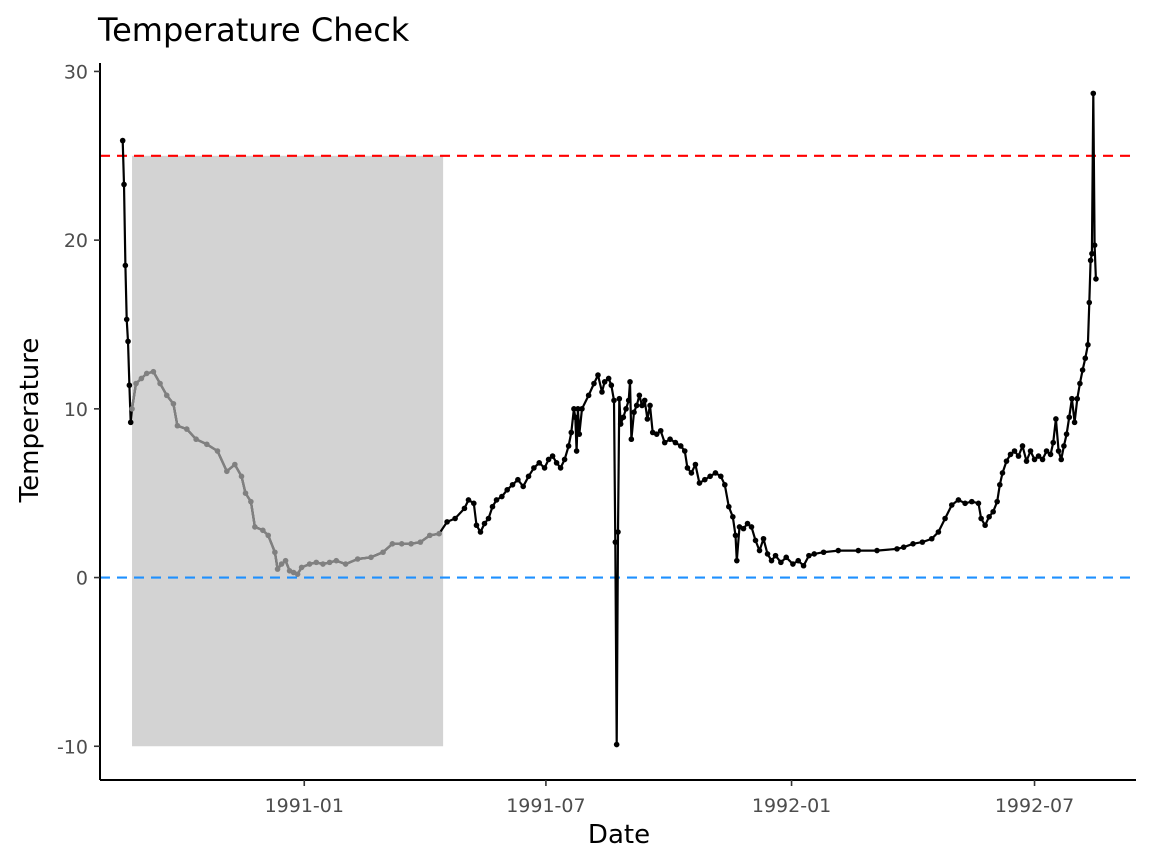 This screenshot has width=1152, height=865. I want to click on chart-title: Temperature Check, so click(253, 30).